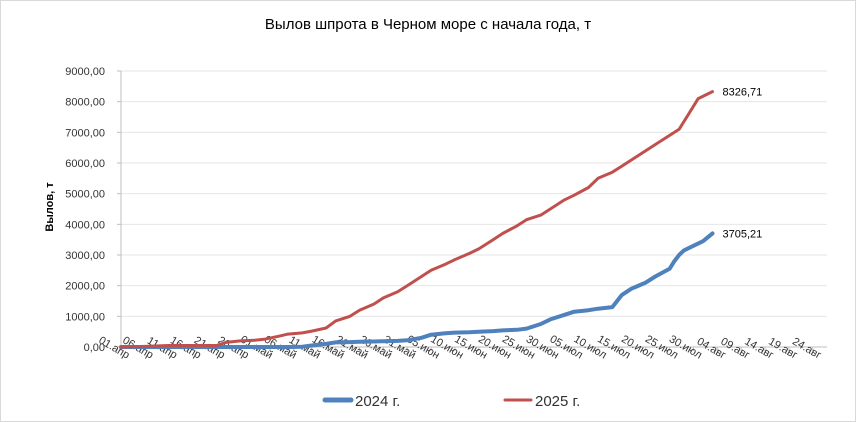 The image size is (856, 422). I want to click on legend-label-1: 2025 г., so click(557, 401).